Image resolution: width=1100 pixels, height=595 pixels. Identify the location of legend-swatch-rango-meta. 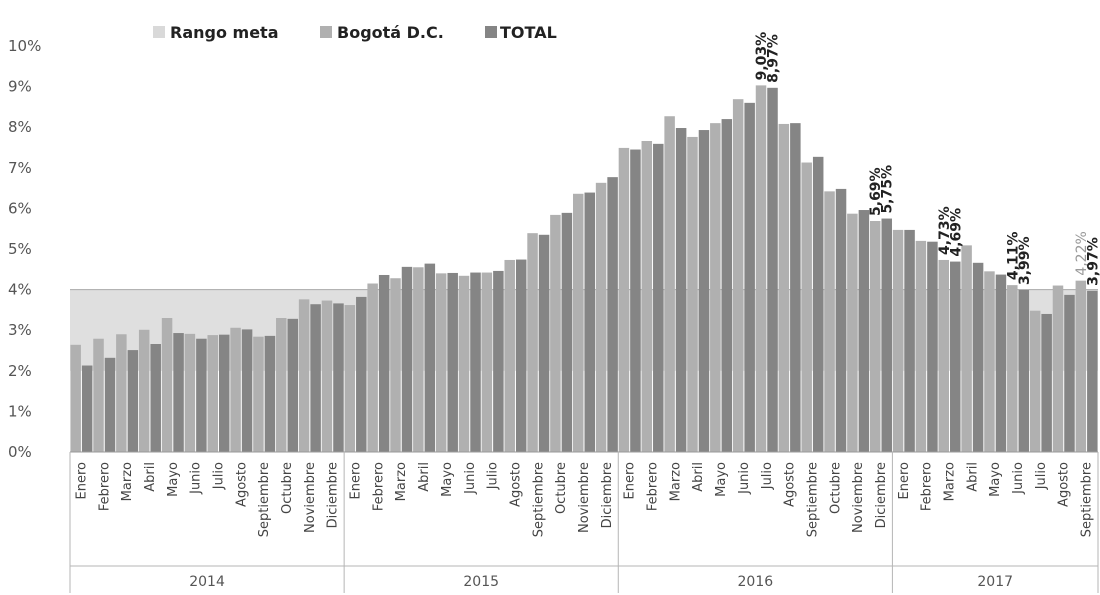
(159, 32).